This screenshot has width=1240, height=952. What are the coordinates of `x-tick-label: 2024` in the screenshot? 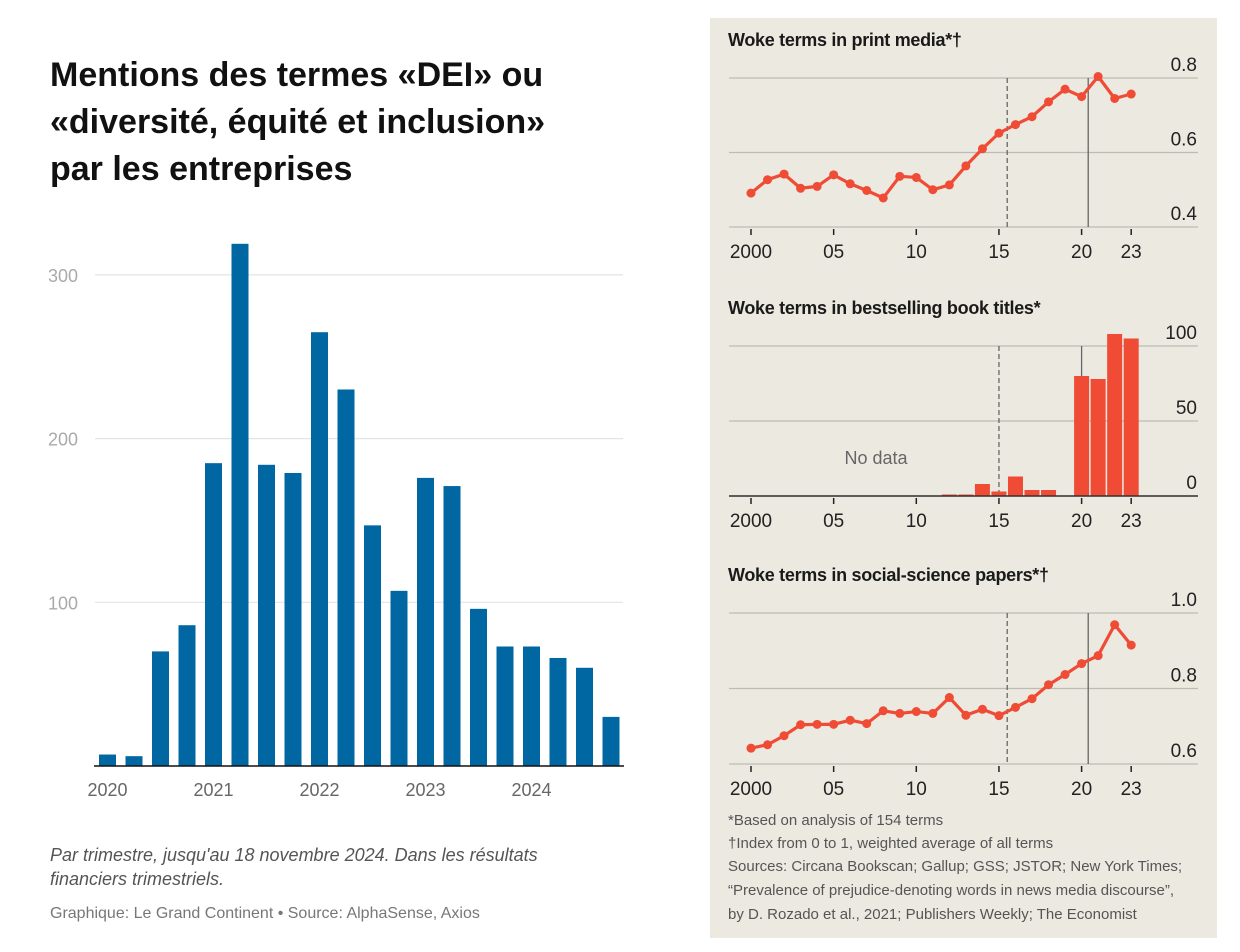 It's located at (531, 790).